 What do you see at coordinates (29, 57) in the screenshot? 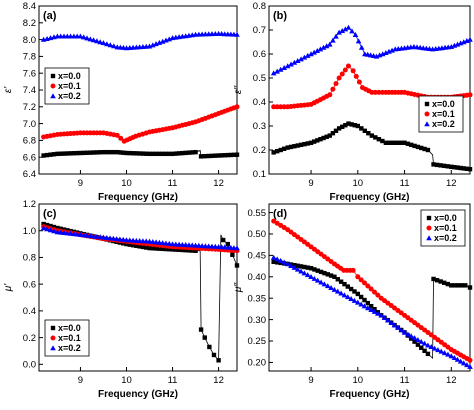
I see `y-tick-label: 7.8` at bounding box center [29, 57].